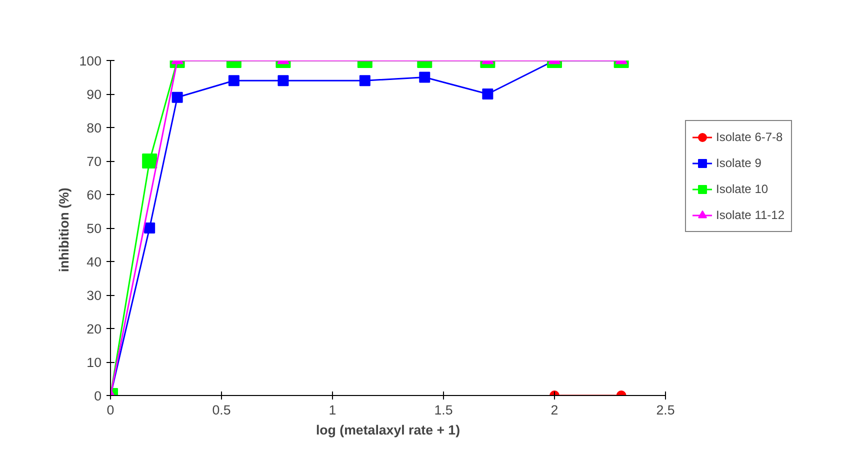 This screenshot has height=451, width=854. Describe the element at coordinates (221, 410) in the screenshot. I see `x-tick-label: 0.5` at that location.